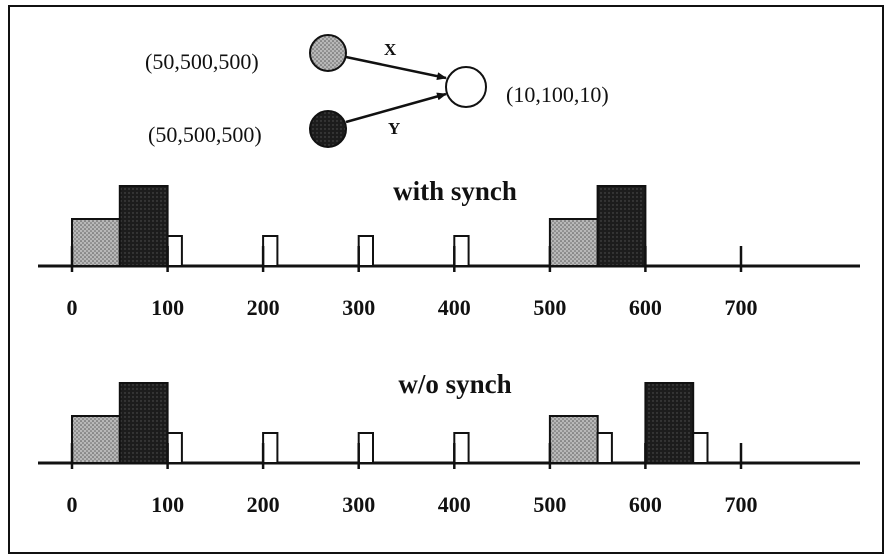 The height and width of the screenshot is (559, 891). What do you see at coordinates (205, 134) in the screenshot?
I see `source-y-label: (50,500,500)` at bounding box center [205, 134].